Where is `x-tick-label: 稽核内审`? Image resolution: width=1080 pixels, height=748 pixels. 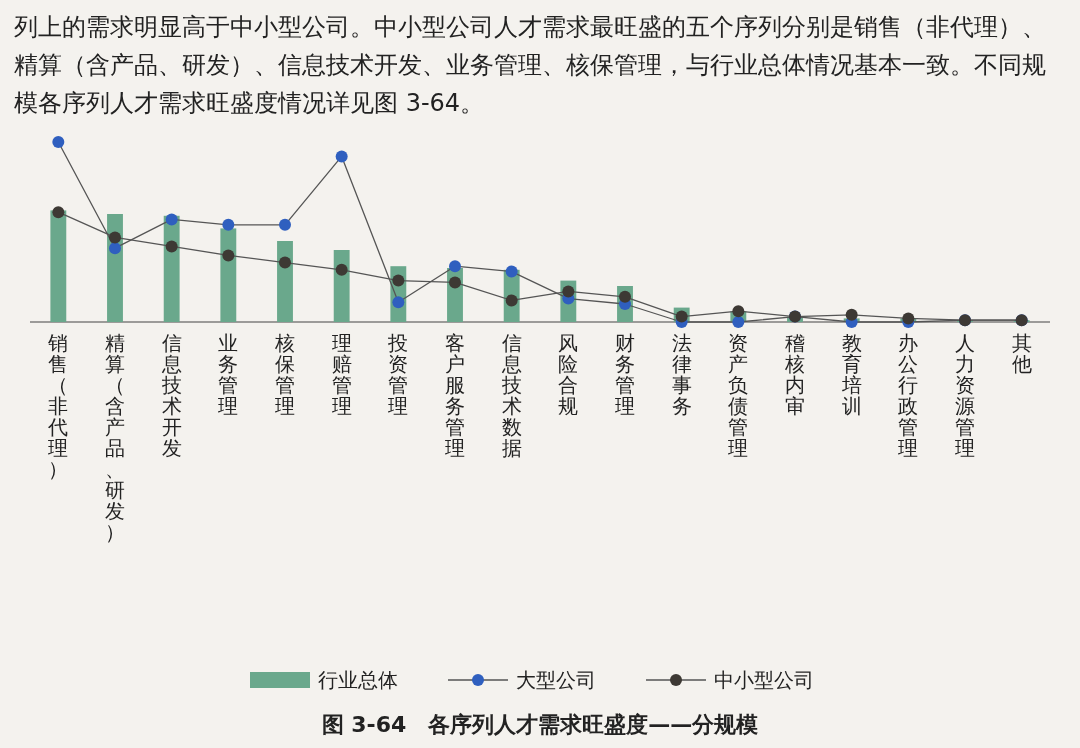 x-tick-label: 稽核内审 is located at coordinates (794, 374).